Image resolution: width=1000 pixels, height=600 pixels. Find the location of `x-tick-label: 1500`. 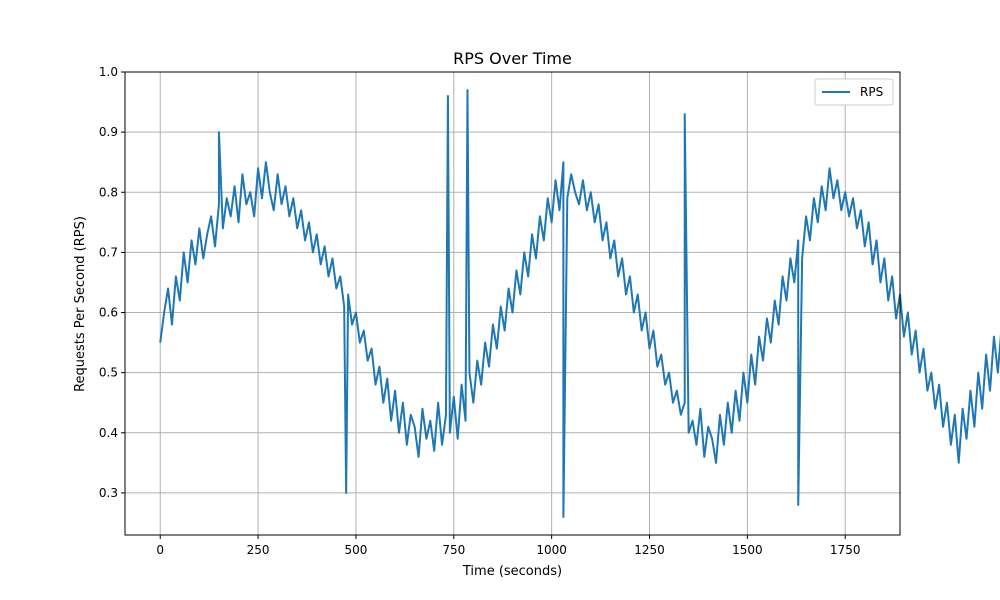

x-tick-label: 1500 is located at coordinates (747, 550).